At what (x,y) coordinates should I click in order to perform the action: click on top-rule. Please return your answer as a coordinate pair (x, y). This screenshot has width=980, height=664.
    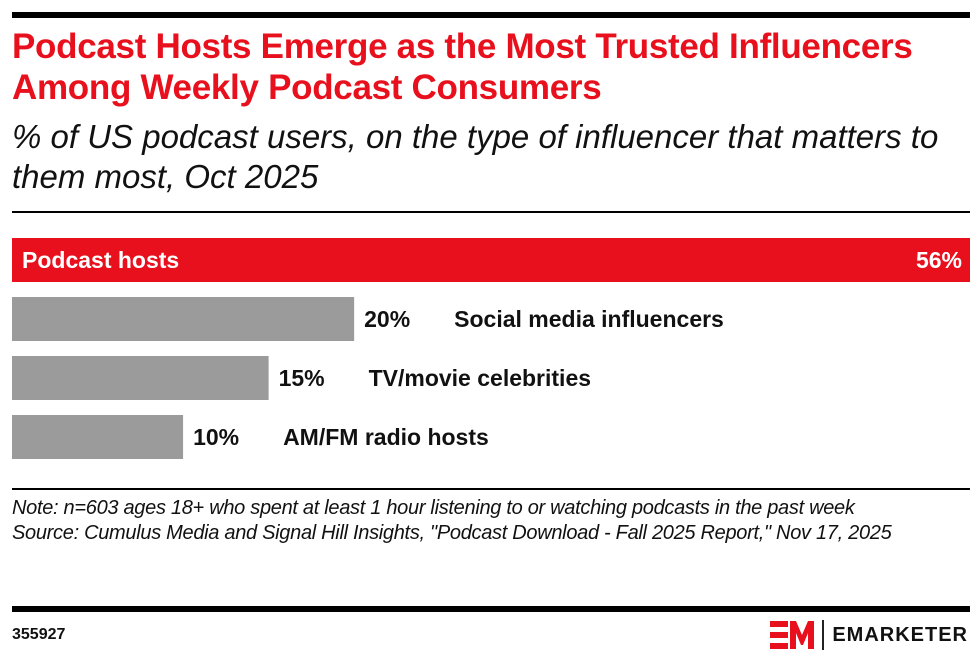
    Looking at the image, I should click on (491, 15).